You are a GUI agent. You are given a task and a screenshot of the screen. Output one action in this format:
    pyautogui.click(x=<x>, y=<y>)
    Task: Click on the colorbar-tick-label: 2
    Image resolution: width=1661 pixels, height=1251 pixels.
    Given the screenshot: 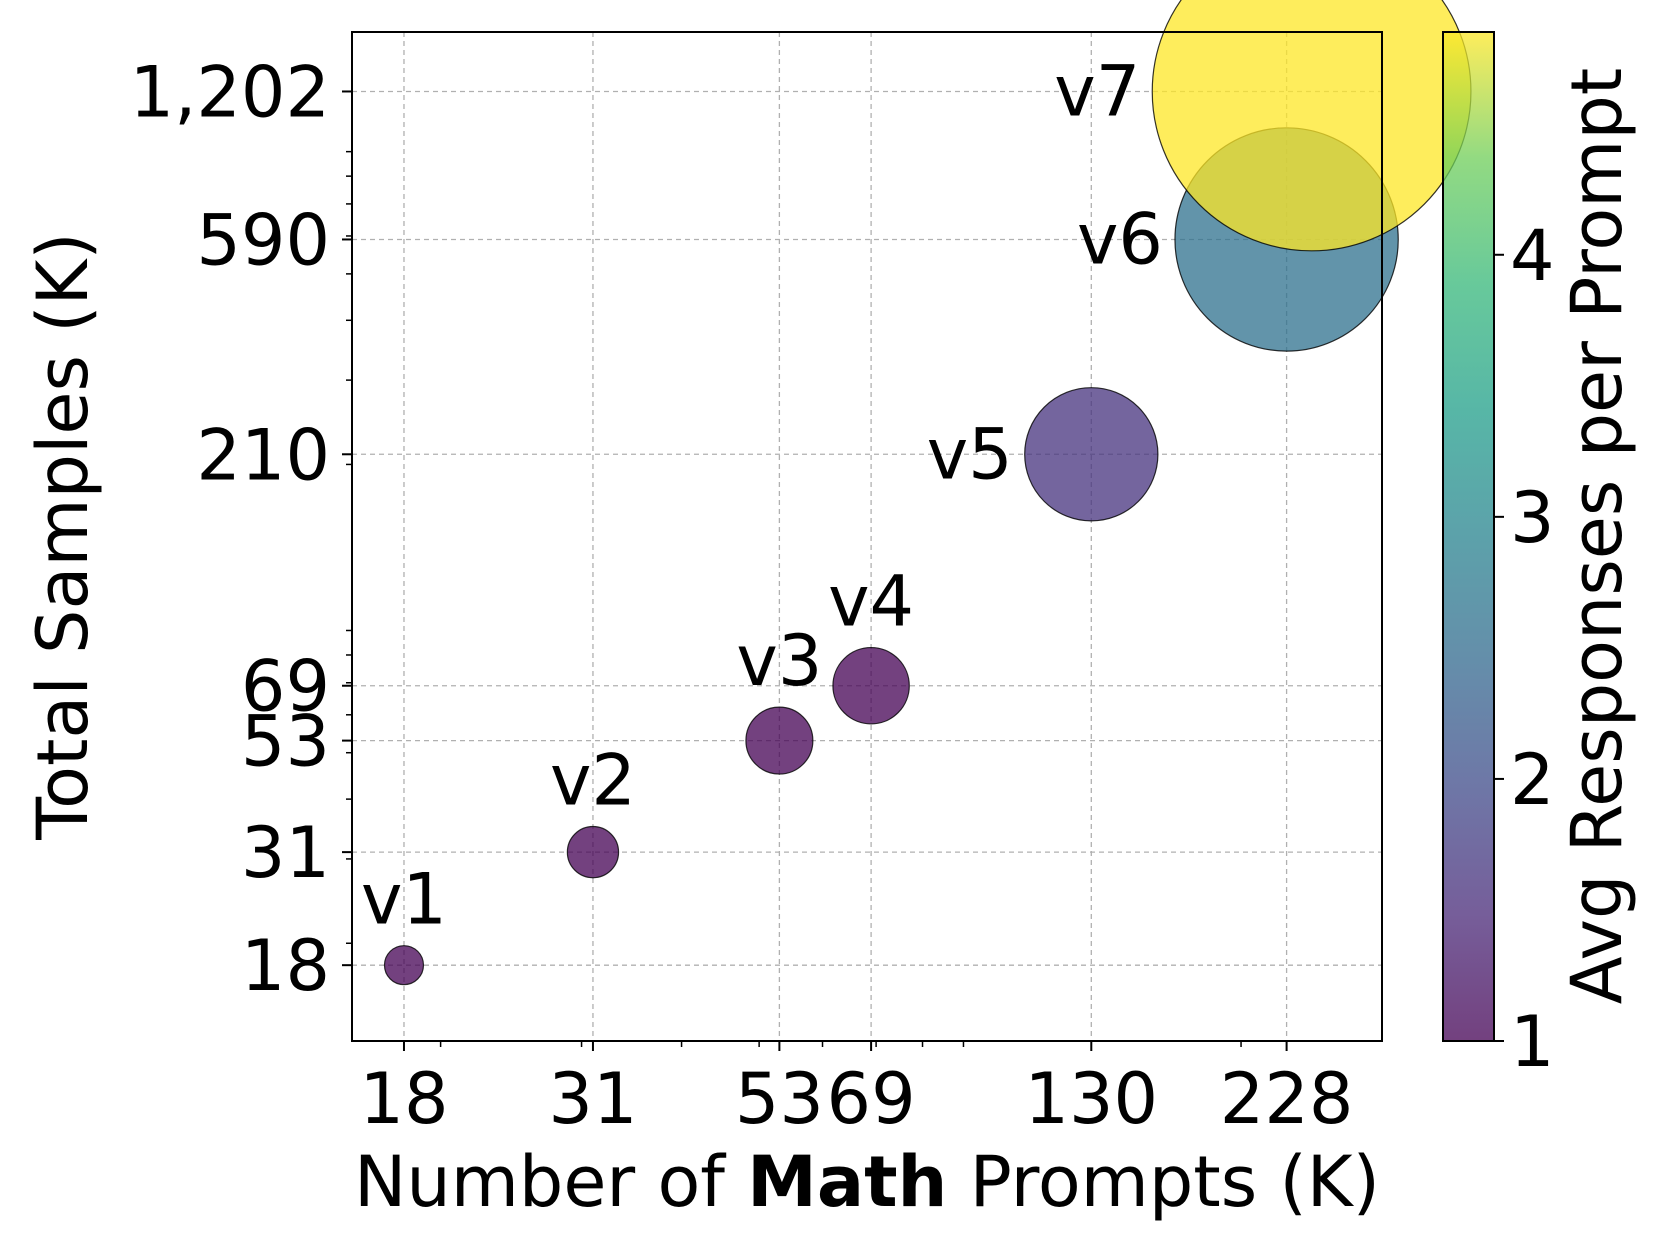 What is the action you would take?
    pyautogui.click(x=1532, y=780)
    